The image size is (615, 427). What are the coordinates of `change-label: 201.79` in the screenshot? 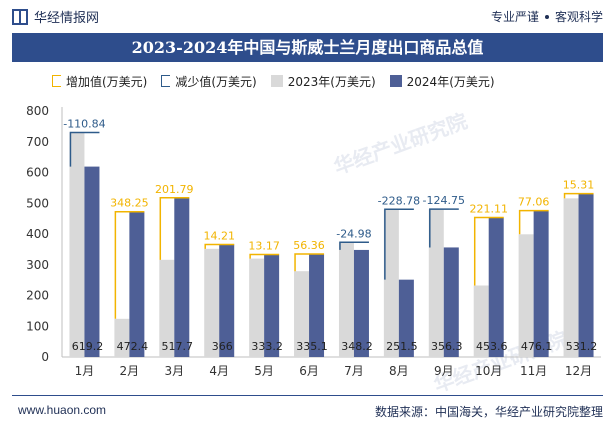 It's located at (174, 189).